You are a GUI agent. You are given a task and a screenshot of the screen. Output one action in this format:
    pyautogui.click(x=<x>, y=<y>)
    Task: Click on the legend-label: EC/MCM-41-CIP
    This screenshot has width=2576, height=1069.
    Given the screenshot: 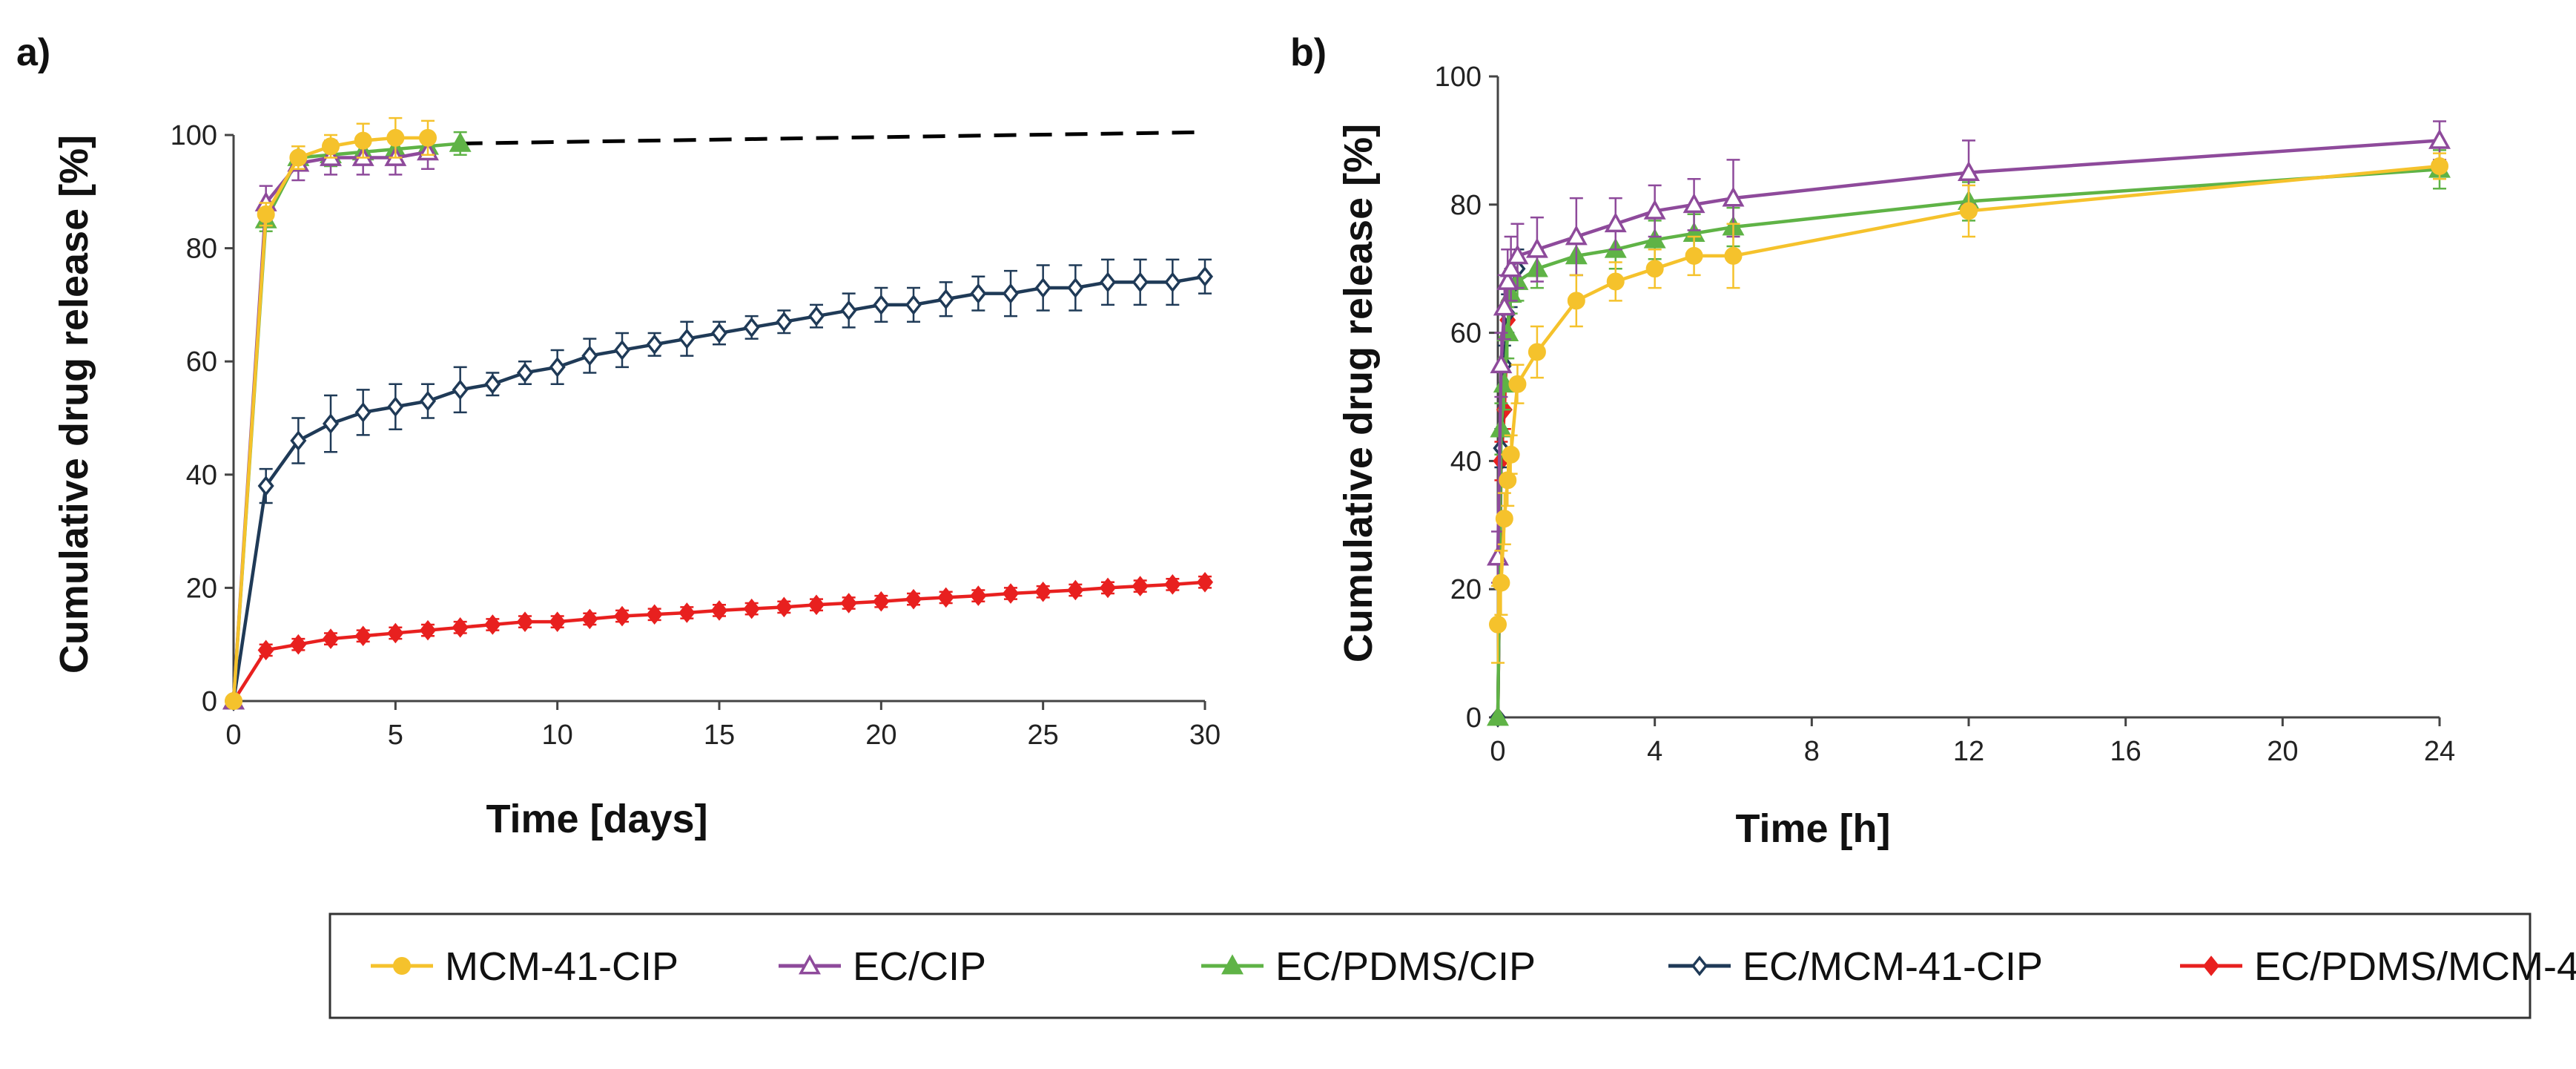 What is the action you would take?
    pyautogui.click(x=1893, y=967)
    